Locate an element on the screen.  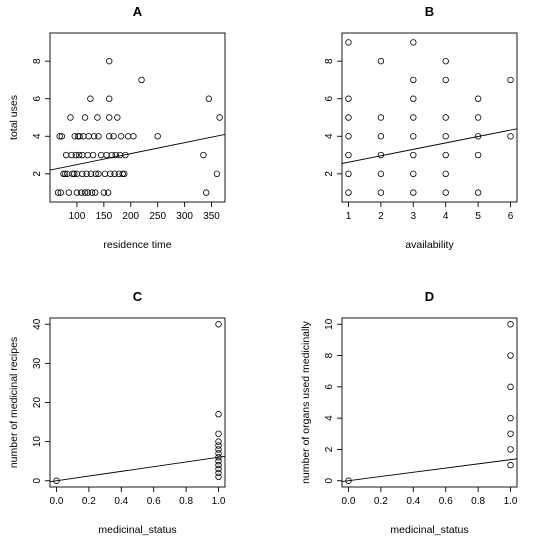
x-tick-label: 0.6 is located at coordinates (446, 501).